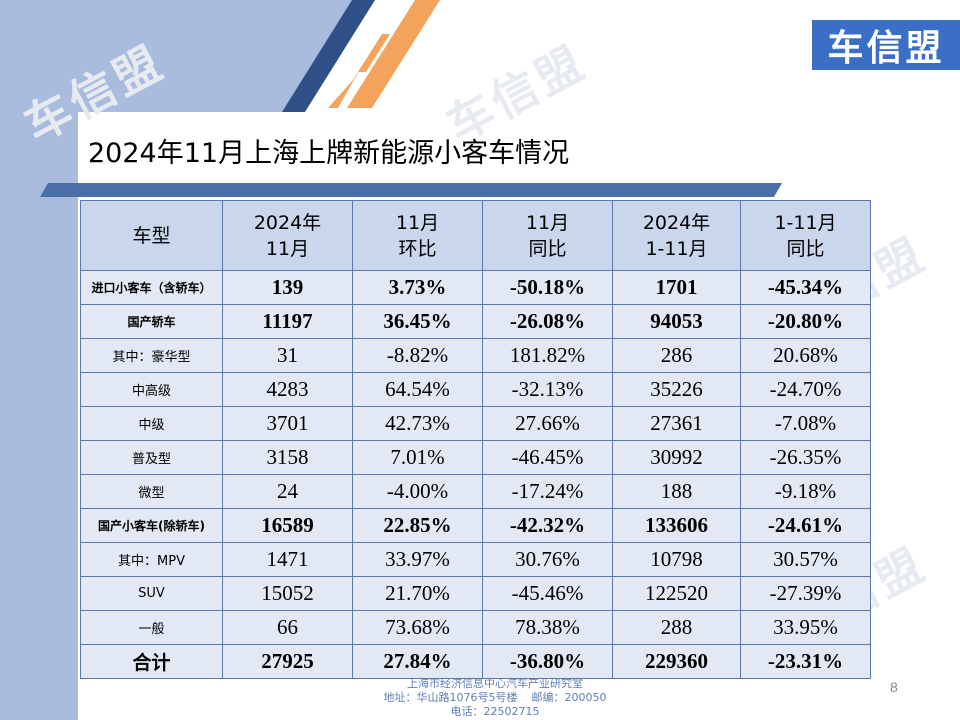 The image size is (960, 720). What do you see at coordinates (805, 457) in the screenshot?
I see `table-cell: -26.35%` at bounding box center [805, 457].